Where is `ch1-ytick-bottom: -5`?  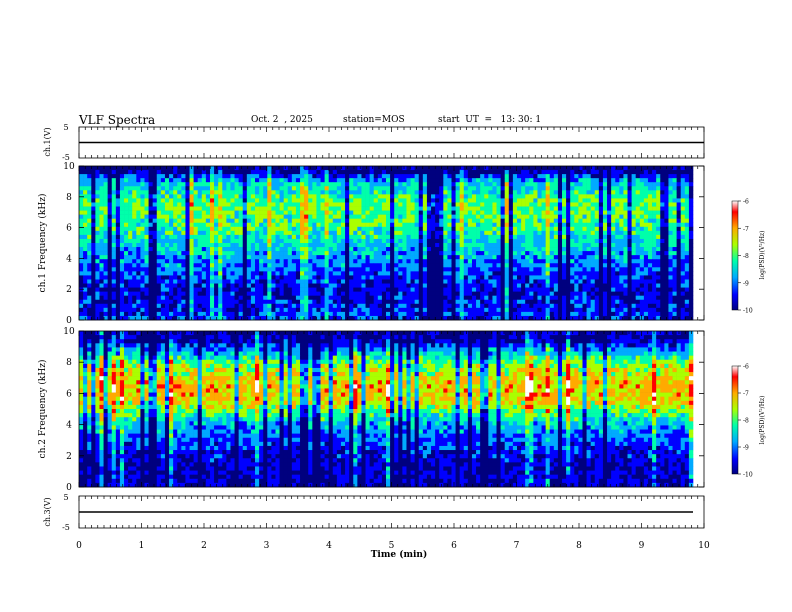
ch1-ytick-bottom: -5 is located at coordinates (66, 157).